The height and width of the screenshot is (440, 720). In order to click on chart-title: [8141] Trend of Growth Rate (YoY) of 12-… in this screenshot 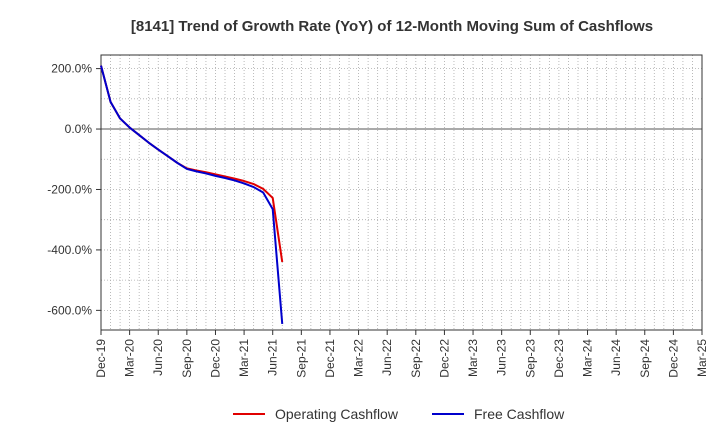, I will do `click(392, 26)`.